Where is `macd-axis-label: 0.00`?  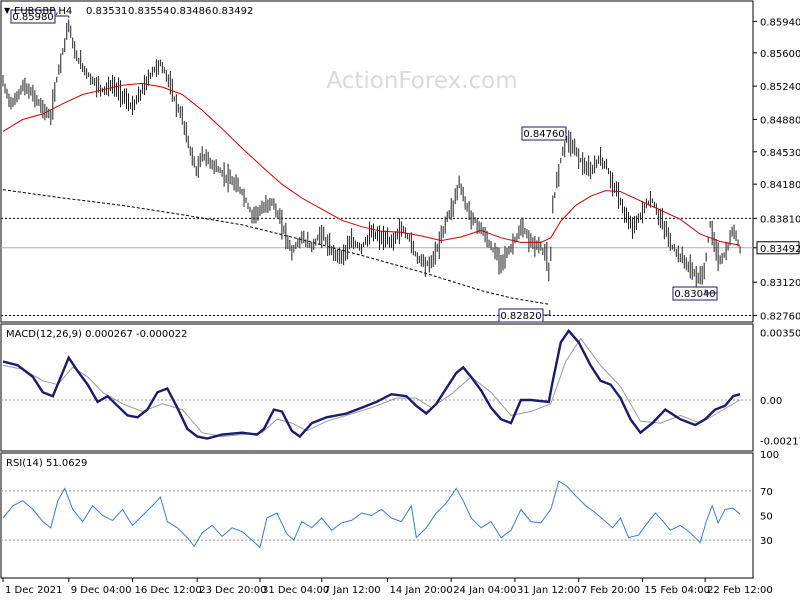 macd-axis-label: 0.00 is located at coordinates (771, 401).